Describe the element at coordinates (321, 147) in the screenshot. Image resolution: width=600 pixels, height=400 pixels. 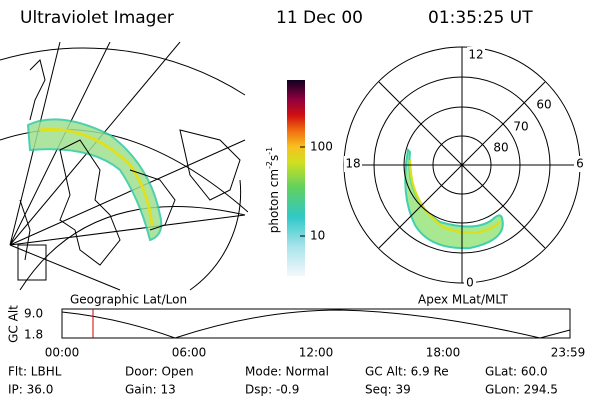
I see `colorbar-tick-label: 100` at that location.